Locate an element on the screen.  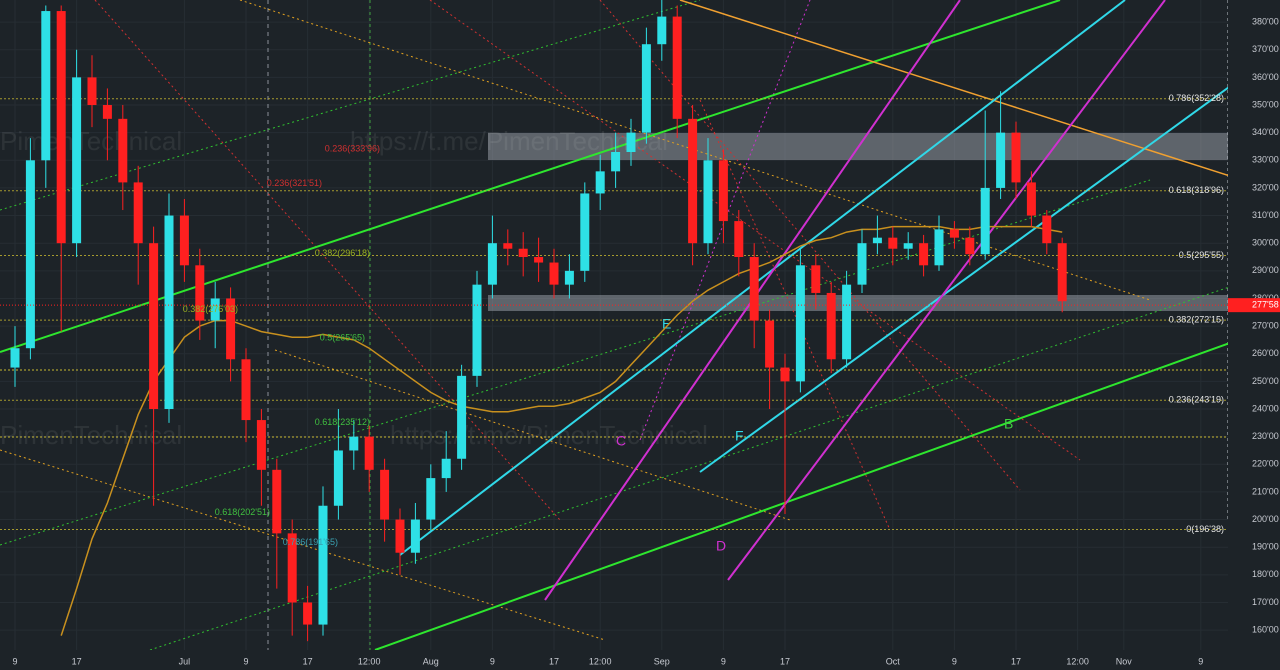
y-tick-label: 370'00 is located at coordinates (1265, 49).